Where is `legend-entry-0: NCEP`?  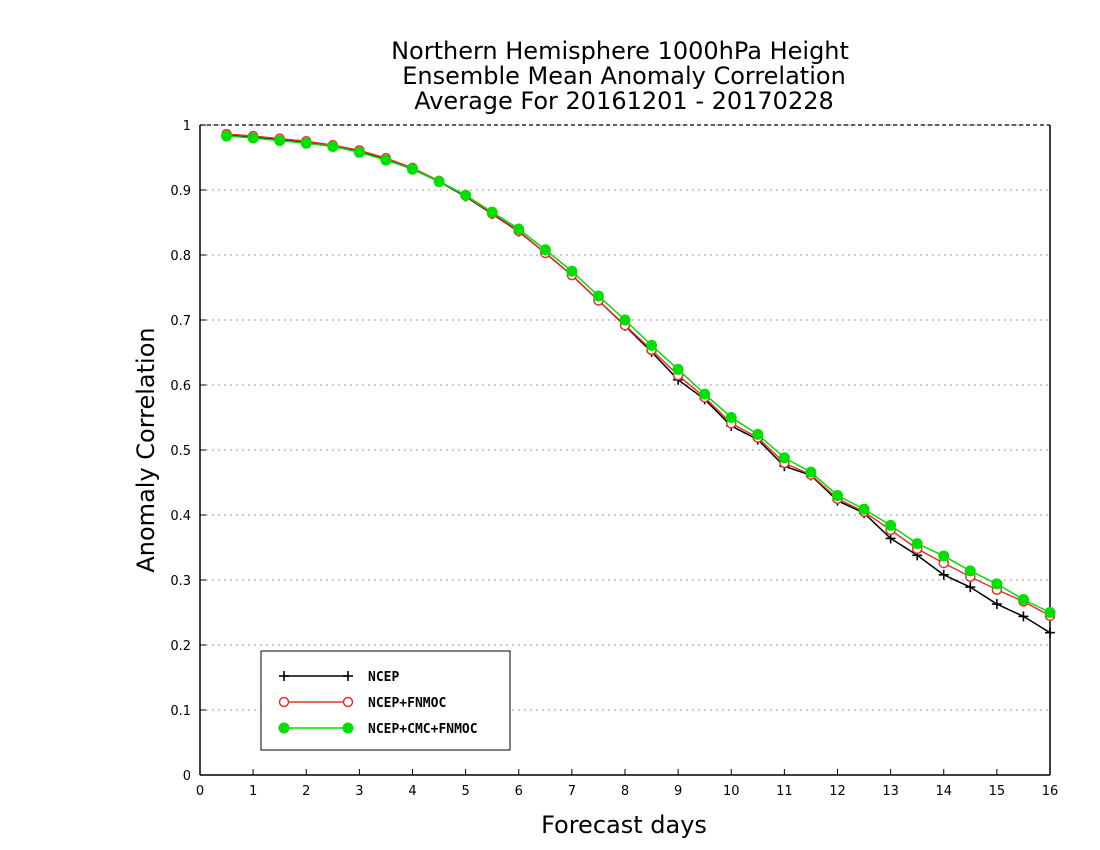
legend-entry-0: NCEP is located at coordinates (339, 677).